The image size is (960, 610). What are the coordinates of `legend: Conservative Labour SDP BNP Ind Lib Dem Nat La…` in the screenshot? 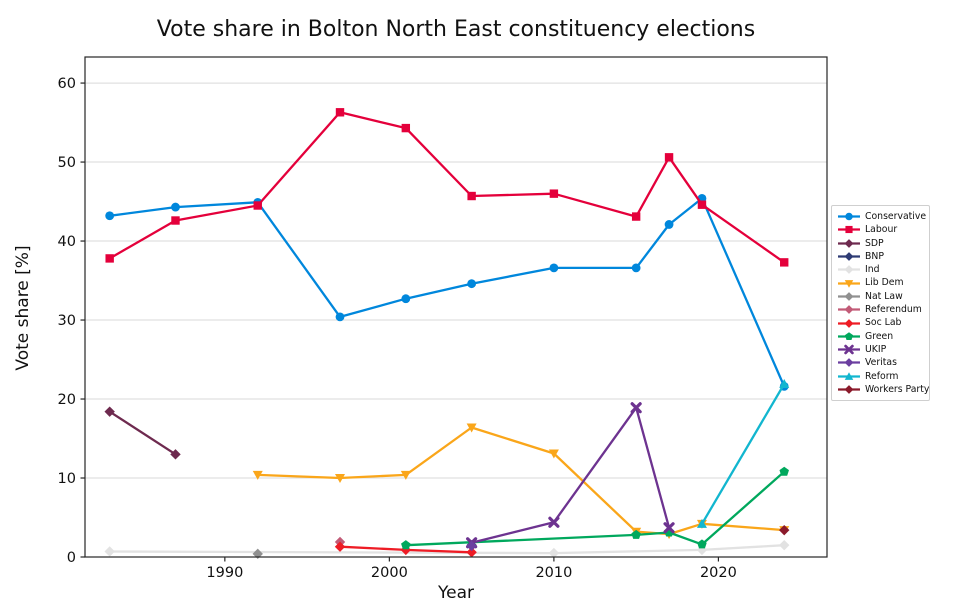 It's located at (880, 303).